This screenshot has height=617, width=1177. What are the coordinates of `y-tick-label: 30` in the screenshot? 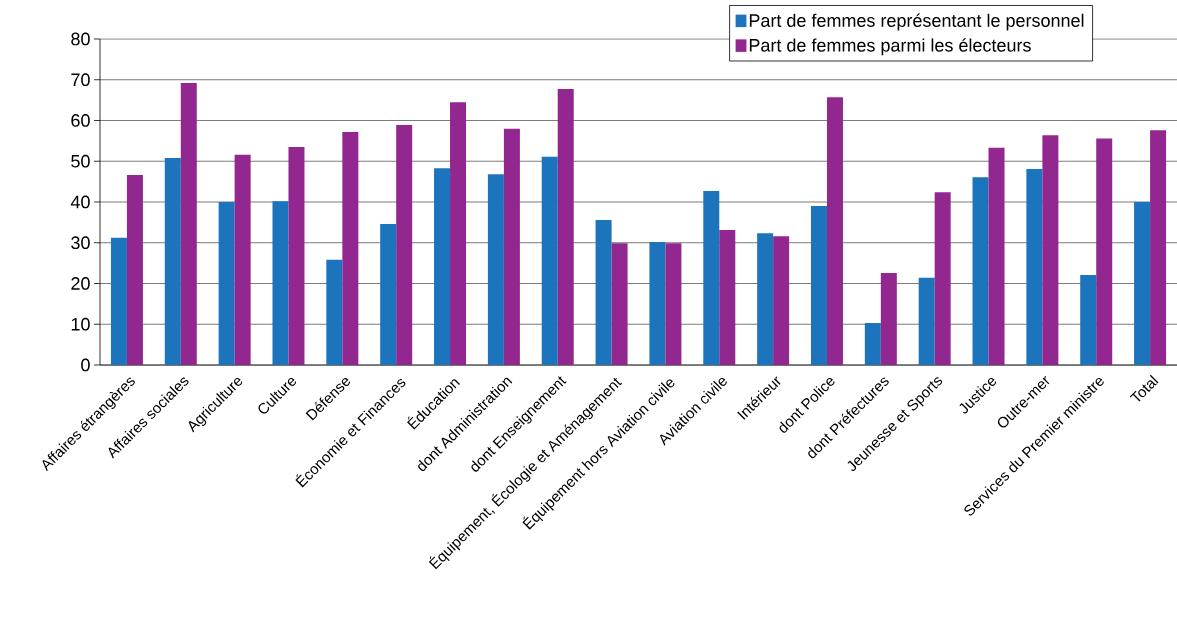 It's located at (80, 243).